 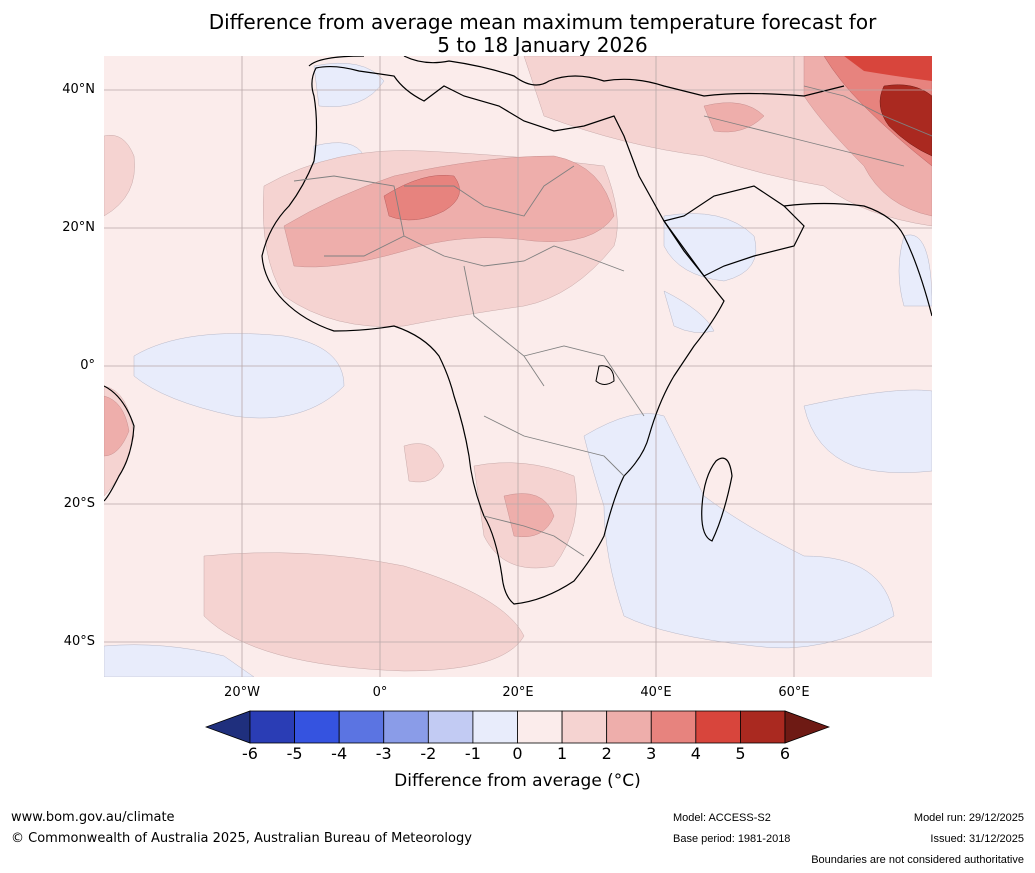 What do you see at coordinates (804, 141) in the screenshot?
I see `border-iran` at bounding box center [804, 141].